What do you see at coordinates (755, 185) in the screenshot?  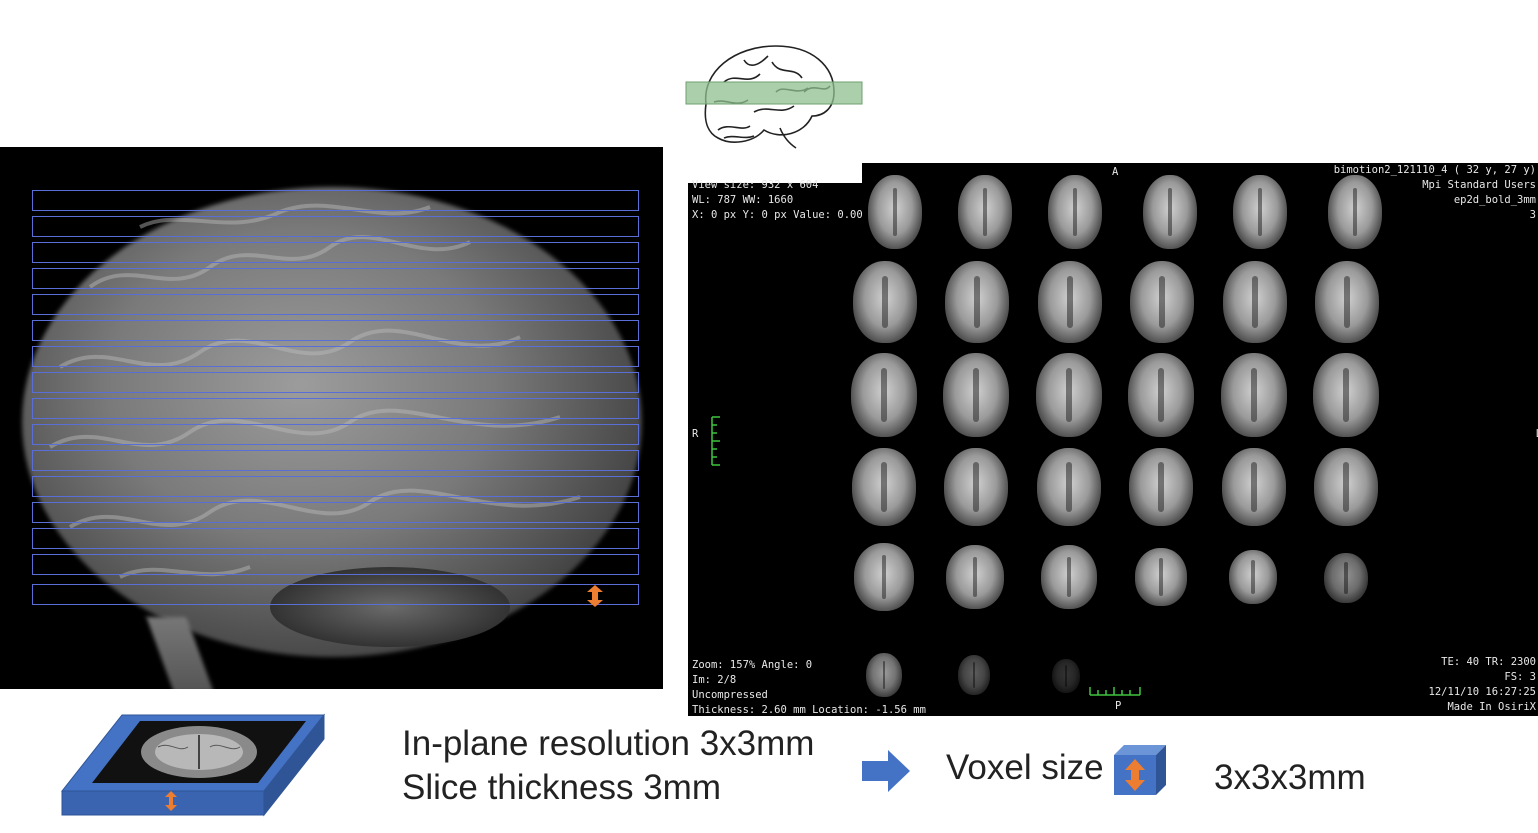 I see `overlay-text: View size: 932 x 604` at bounding box center [755, 185].